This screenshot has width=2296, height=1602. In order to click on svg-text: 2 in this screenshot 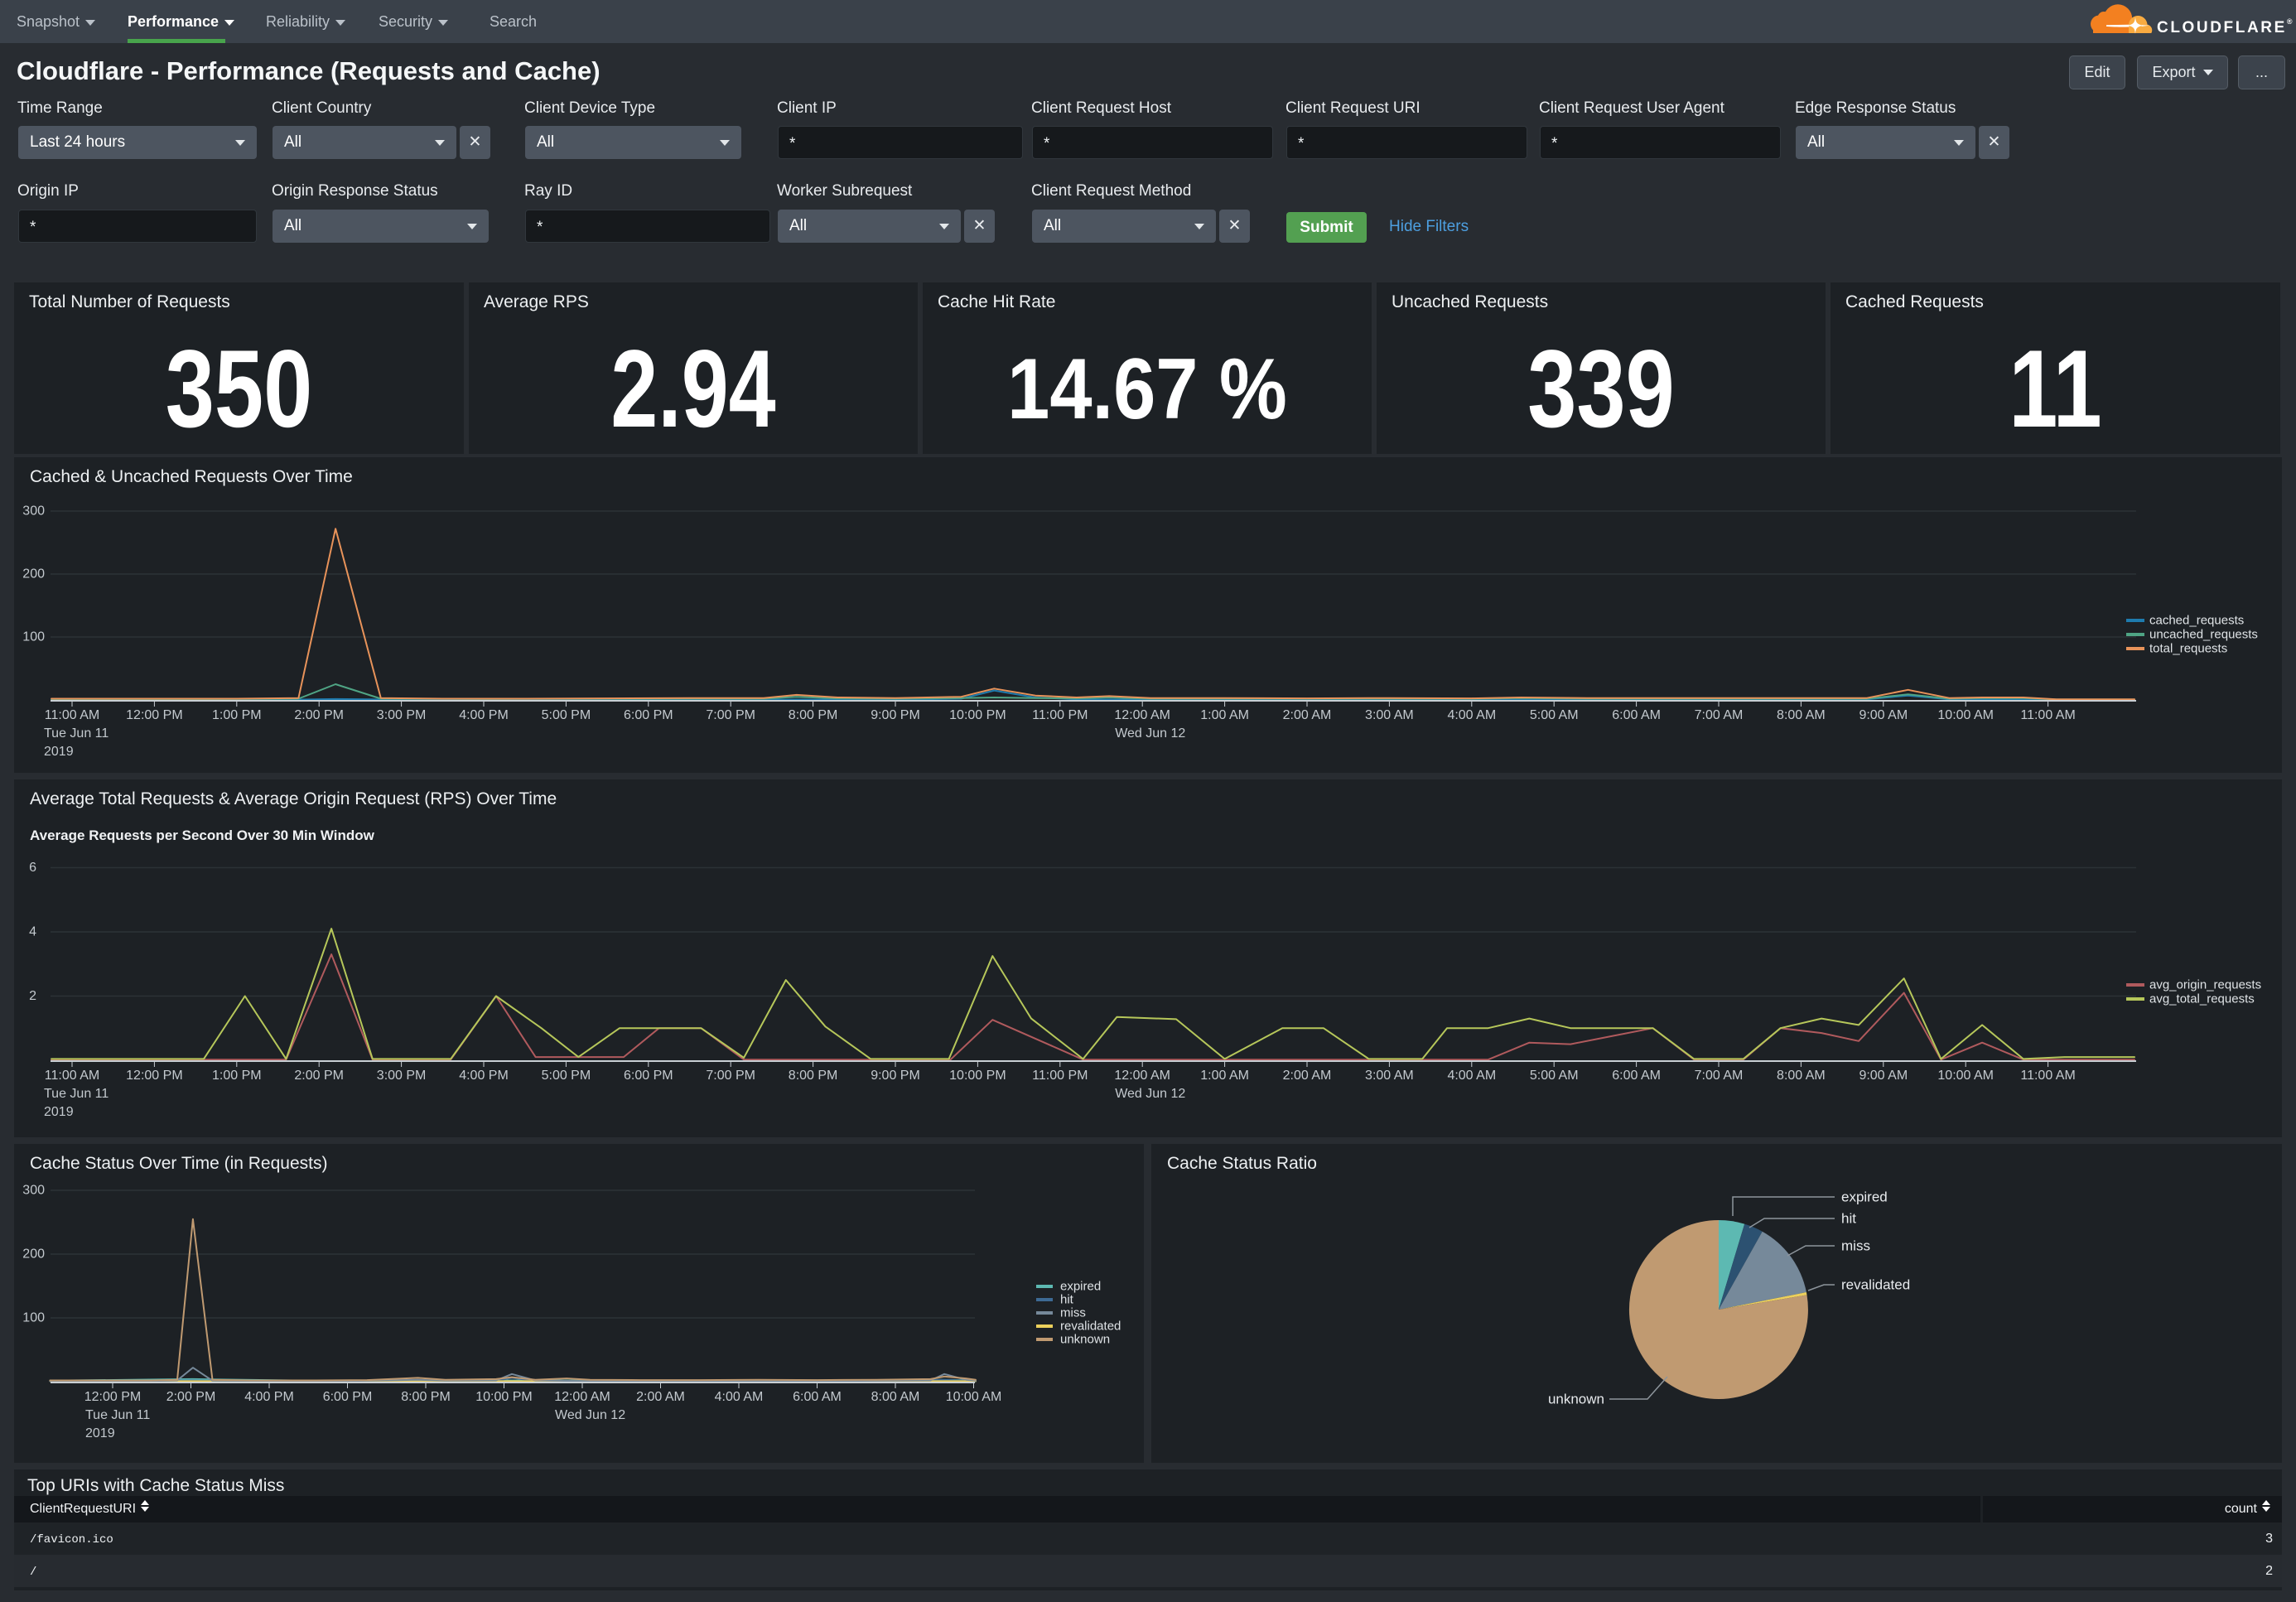, I will do `click(32, 996)`.